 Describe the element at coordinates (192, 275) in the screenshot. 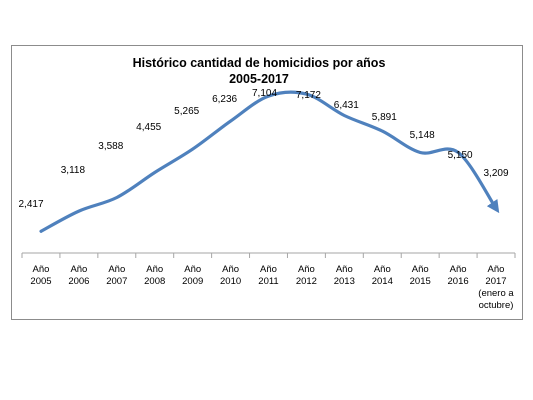

I see `x-tick-label: Año 2009` at that location.